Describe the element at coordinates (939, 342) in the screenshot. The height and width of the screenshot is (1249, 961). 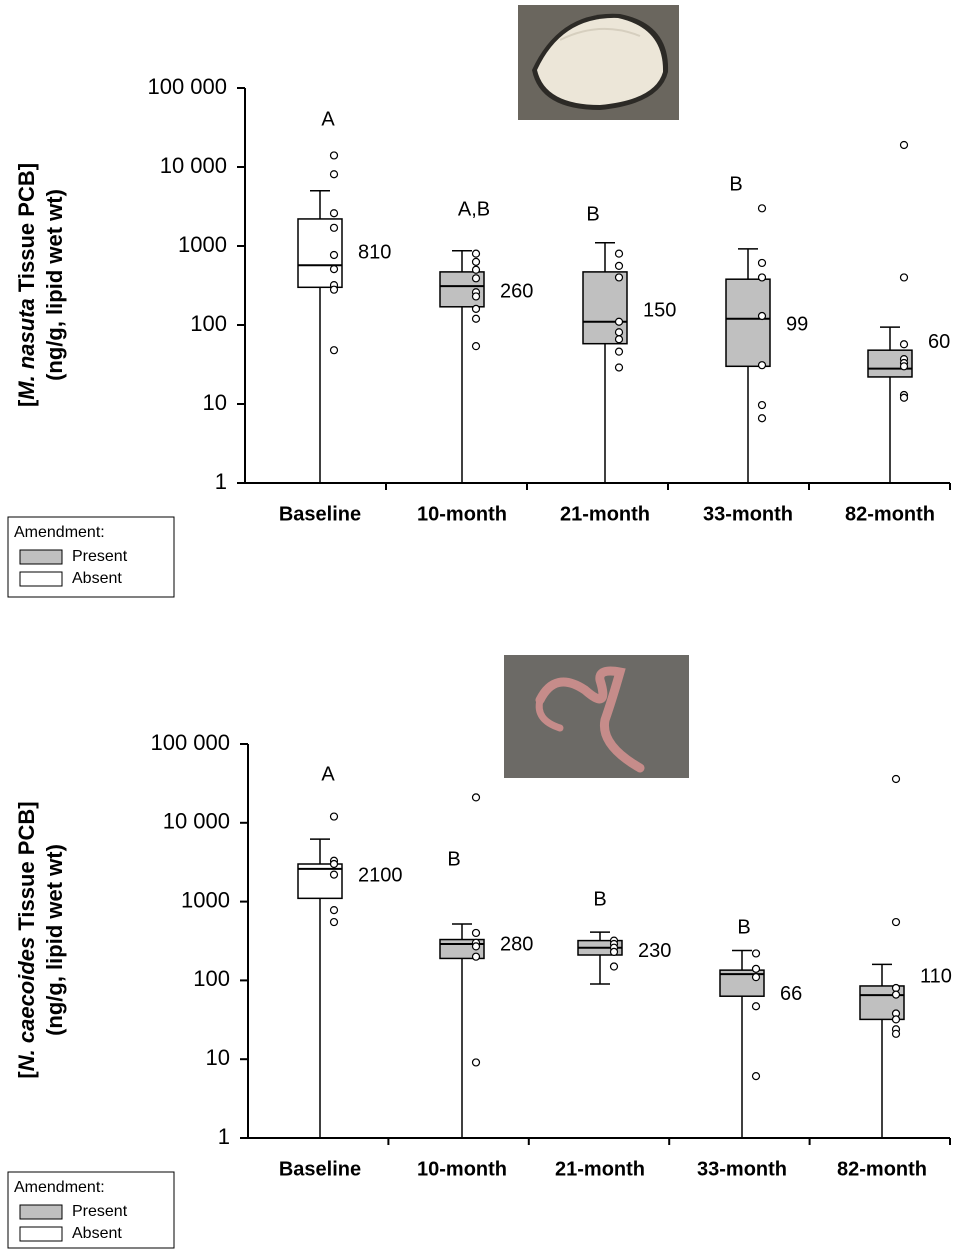
I see `mean-label: 60` at that location.